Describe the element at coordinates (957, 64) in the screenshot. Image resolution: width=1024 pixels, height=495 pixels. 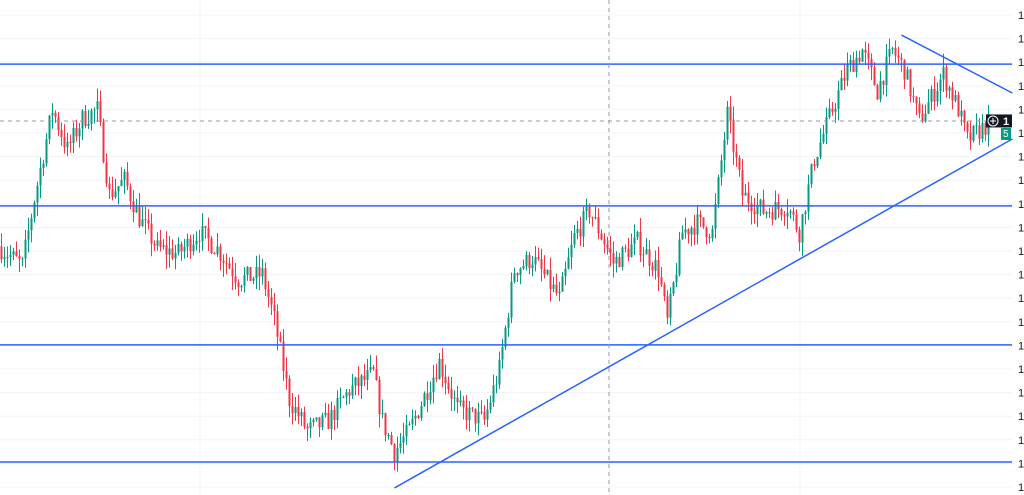
I see `trendline` at that location.